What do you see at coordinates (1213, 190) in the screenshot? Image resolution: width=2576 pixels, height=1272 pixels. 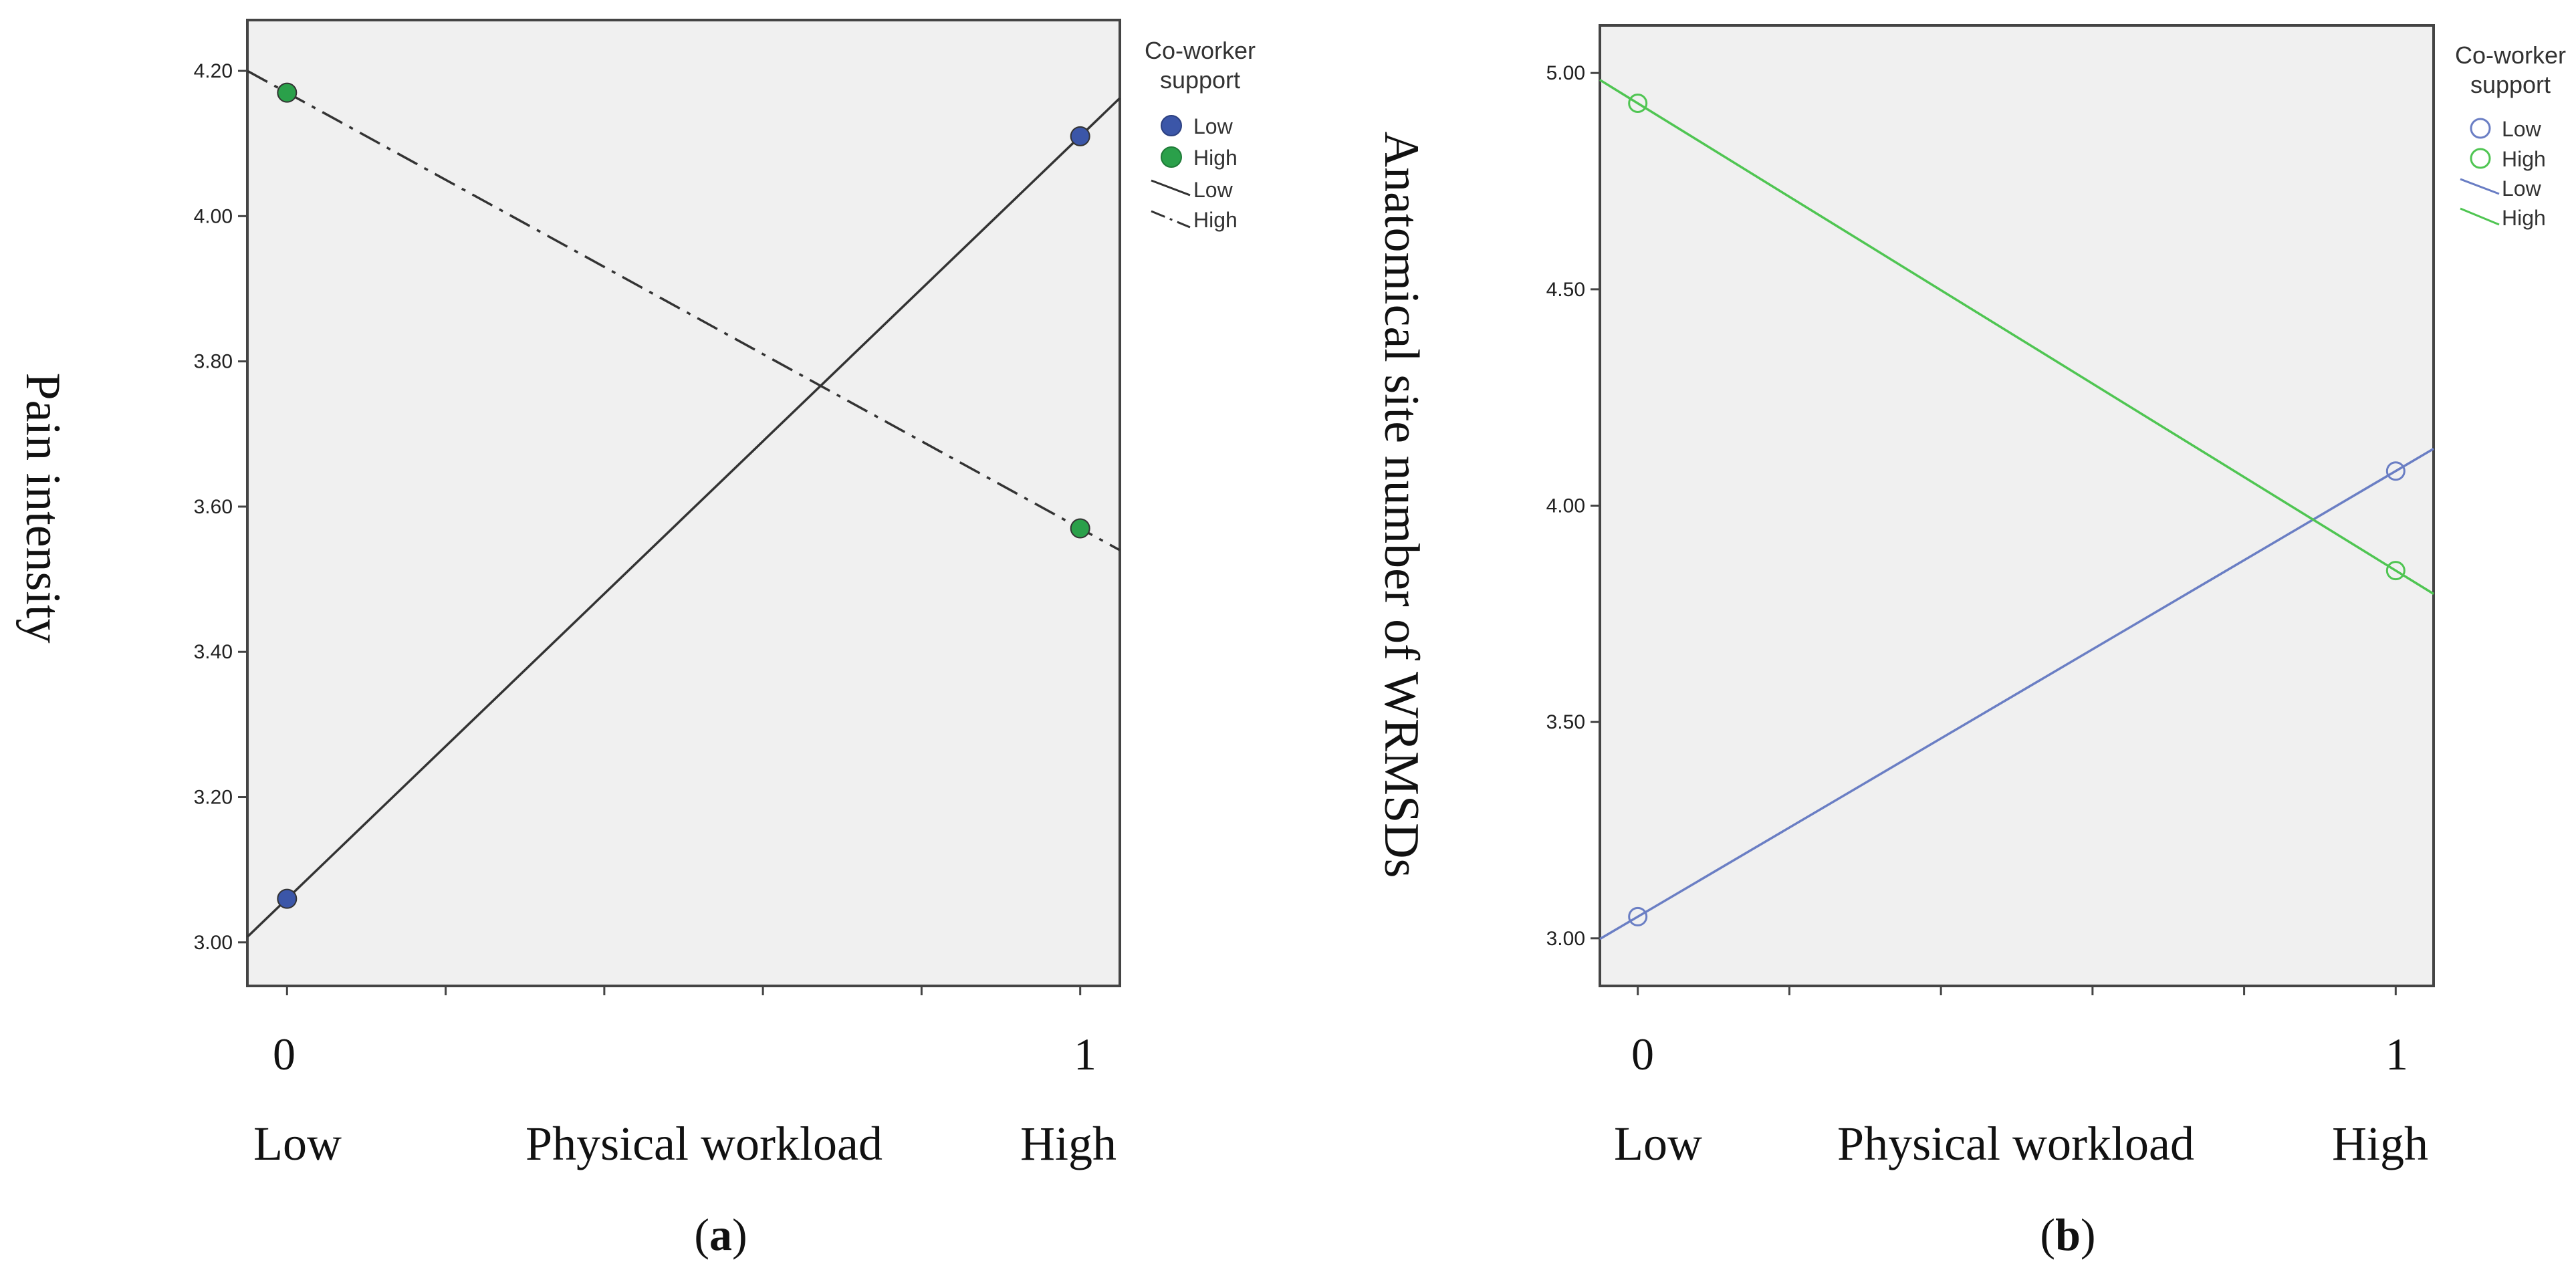 I see `legend-label-line-low-a: Low` at bounding box center [1213, 190].